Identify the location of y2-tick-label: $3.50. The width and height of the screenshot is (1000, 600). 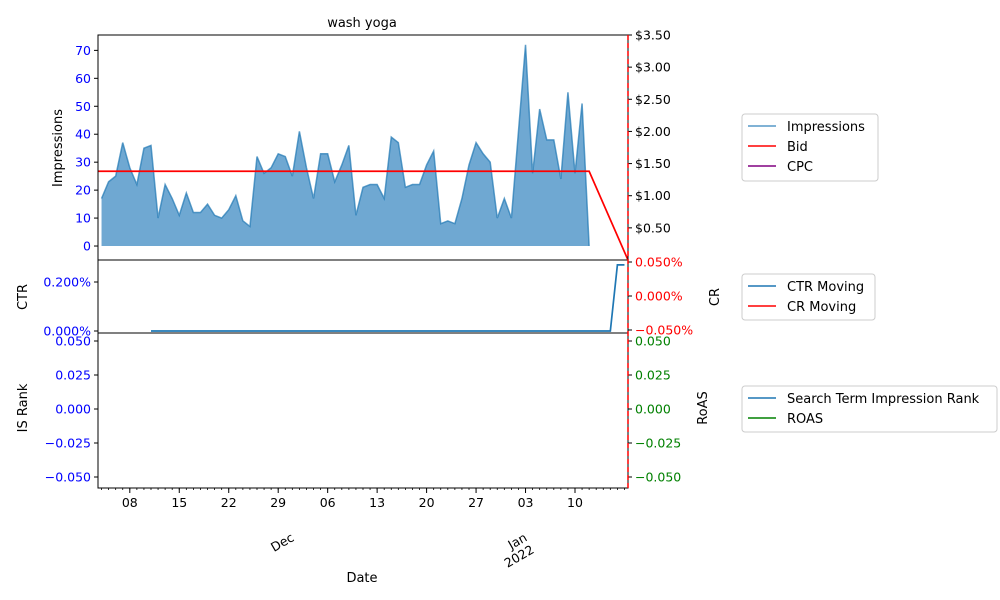
(653, 35).